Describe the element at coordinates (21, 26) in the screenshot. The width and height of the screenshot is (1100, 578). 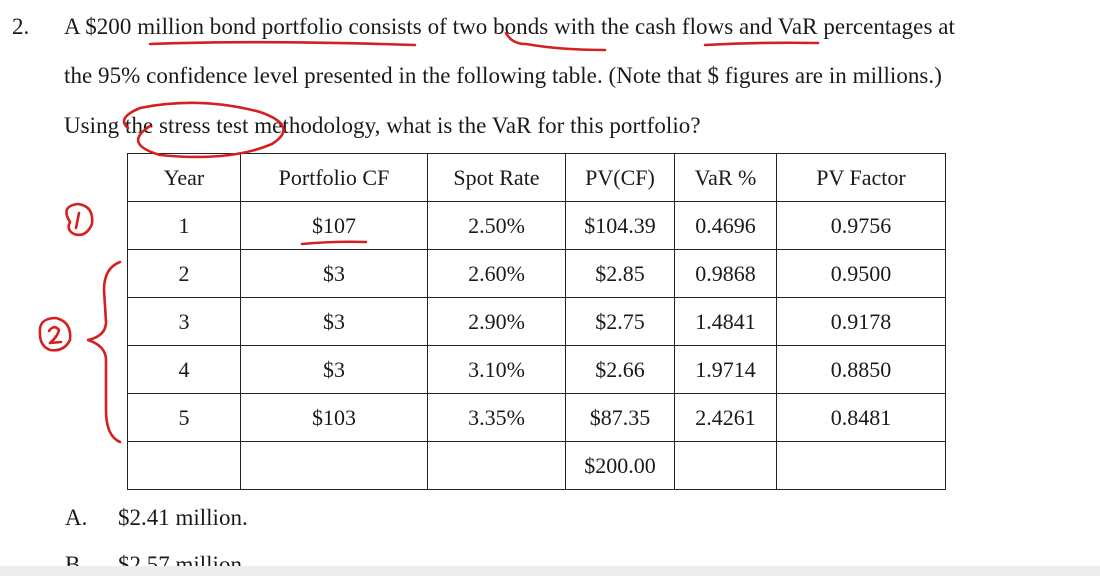
I see `question-number: 2.` at that location.